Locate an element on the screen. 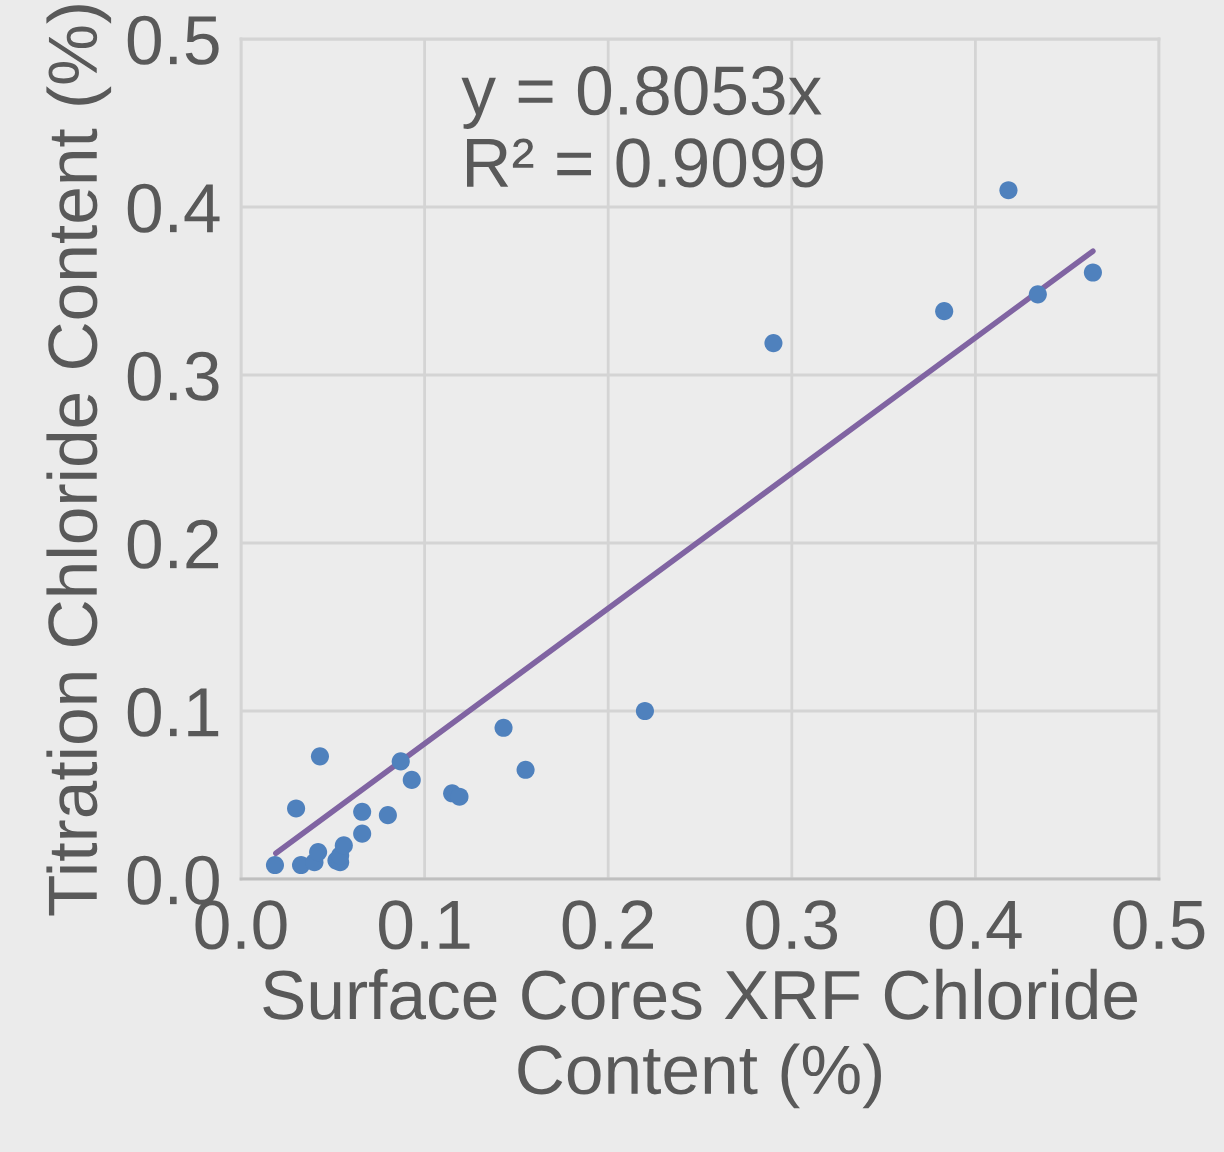 The width and height of the screenshot is (1224, 1152). y-tick-label: 0.3 is located at coordinates (173, 376).